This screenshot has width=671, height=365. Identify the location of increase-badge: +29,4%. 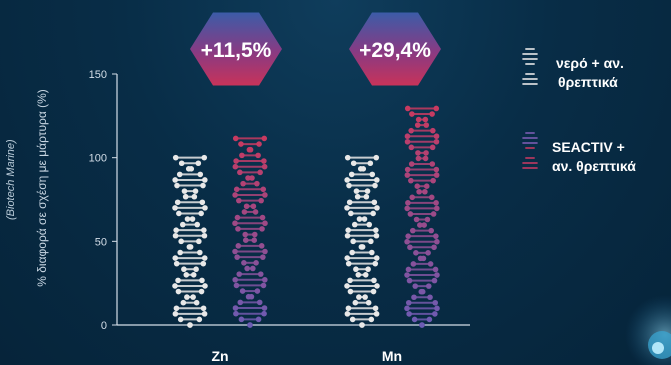
(395, 49).